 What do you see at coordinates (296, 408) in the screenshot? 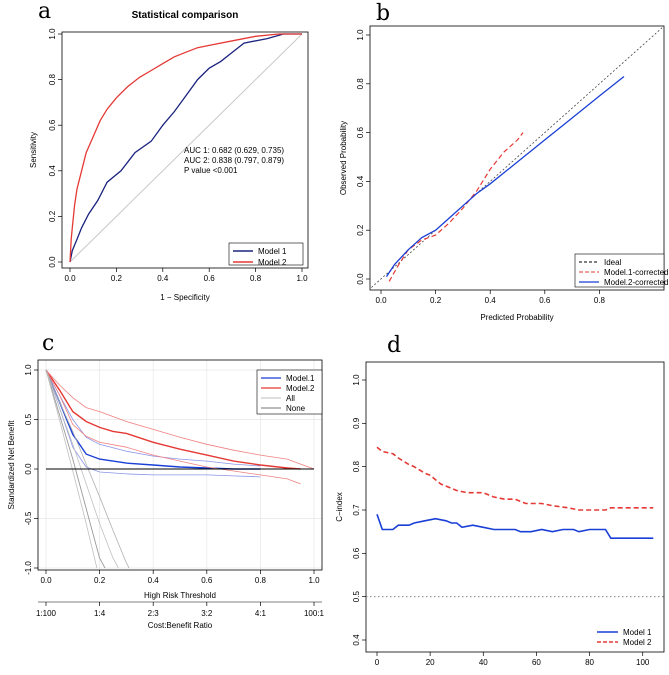
I see `legend-label: None` at bounding box center [296, 408].